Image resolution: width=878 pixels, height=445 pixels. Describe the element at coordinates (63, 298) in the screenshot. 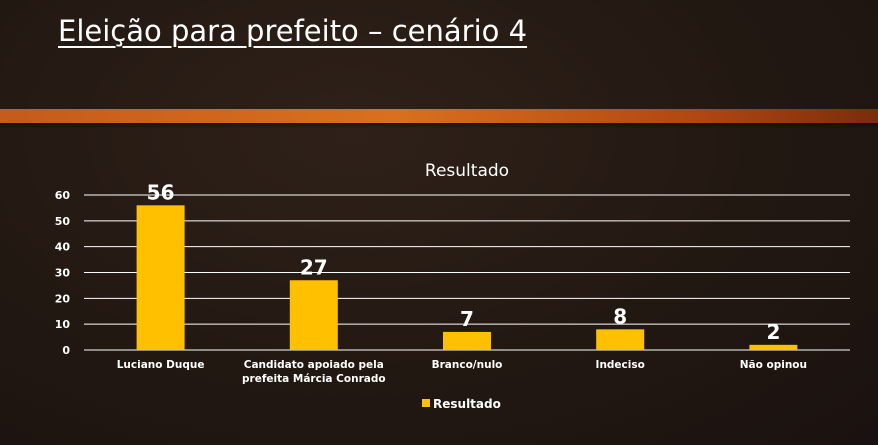

I see `y-tick-label: 20` at that location.